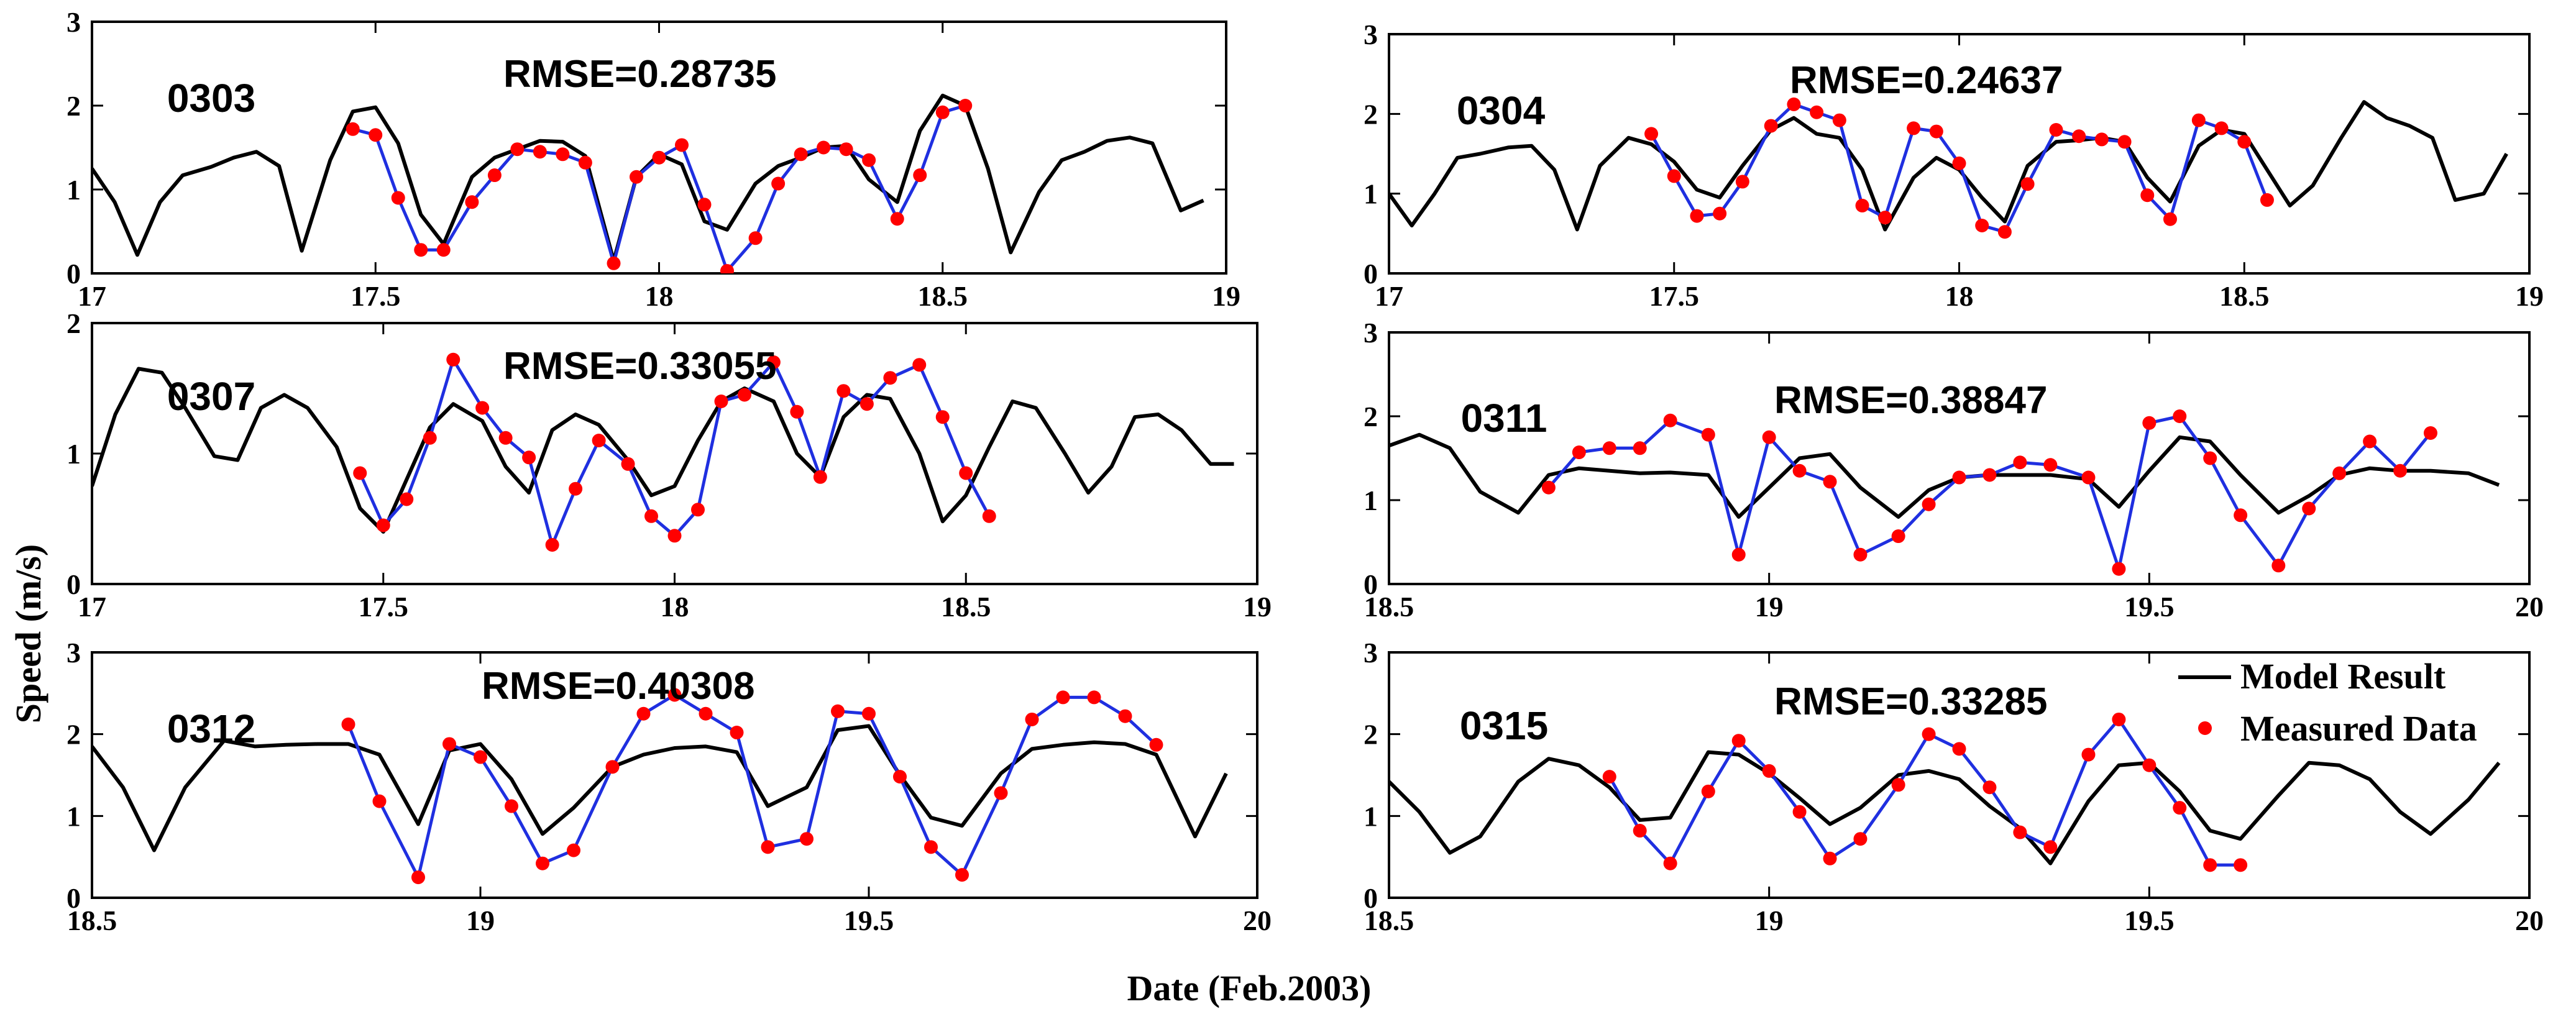 This screenshot has width=2576, height=1027. I want to click on x-tick-label: 19.5, so click(869, 920).